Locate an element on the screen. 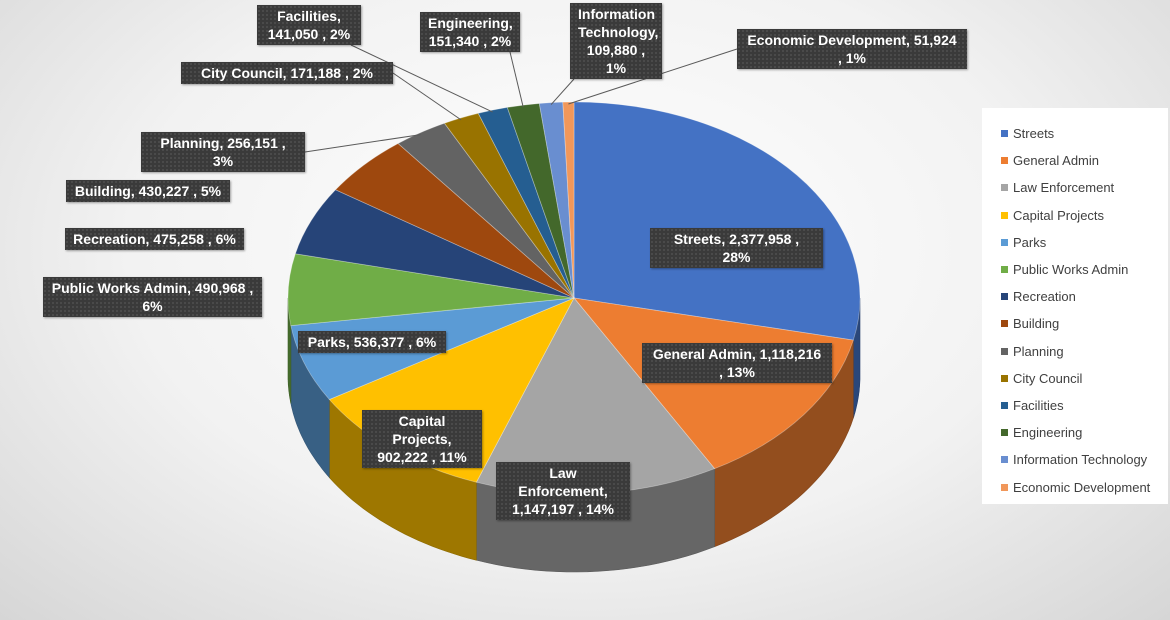 The height and width of the screenshot is (620, 1170). legend-item-law-enforcement: Law Enforcement is located at coordinates (1075, 187).